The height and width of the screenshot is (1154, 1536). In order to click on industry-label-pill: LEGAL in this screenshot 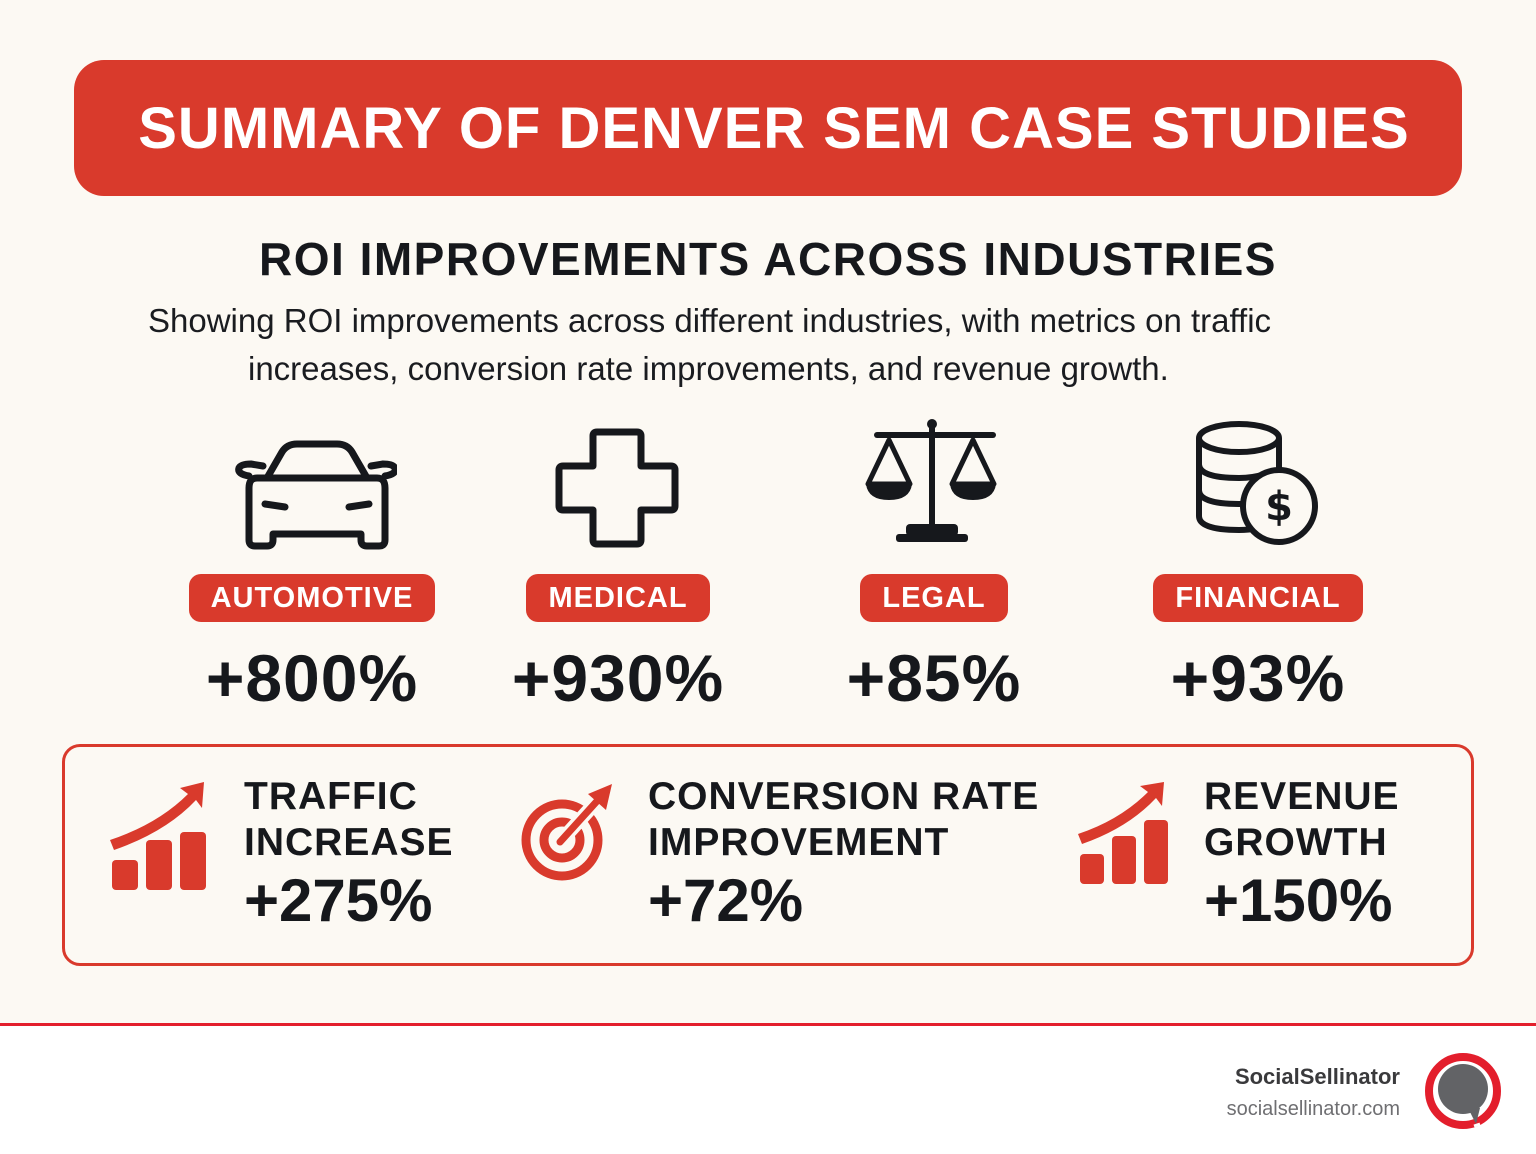, I will do `click(934, 598)`.